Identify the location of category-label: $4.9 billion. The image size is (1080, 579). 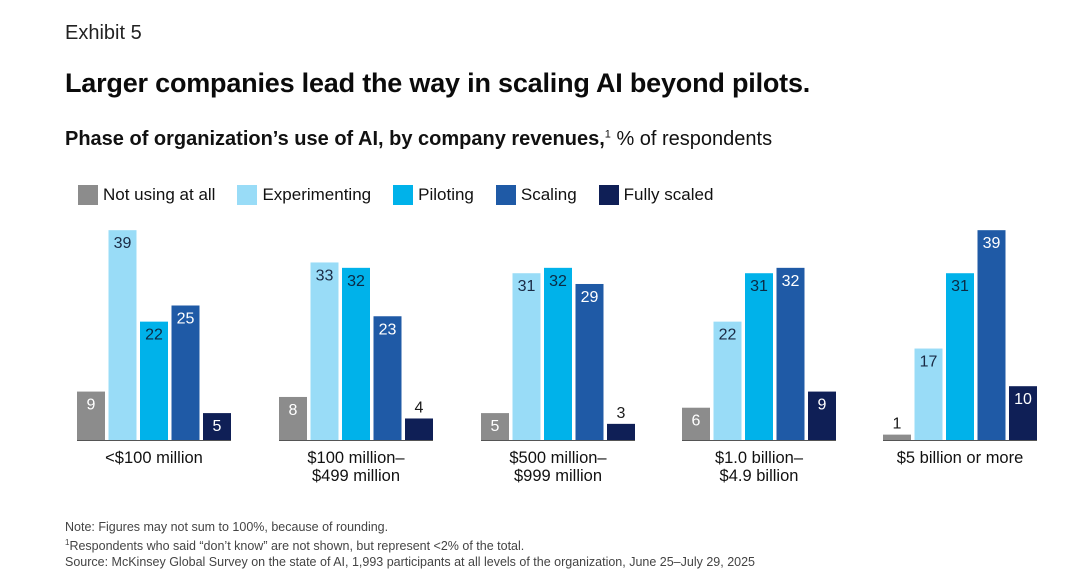
(759, 476).